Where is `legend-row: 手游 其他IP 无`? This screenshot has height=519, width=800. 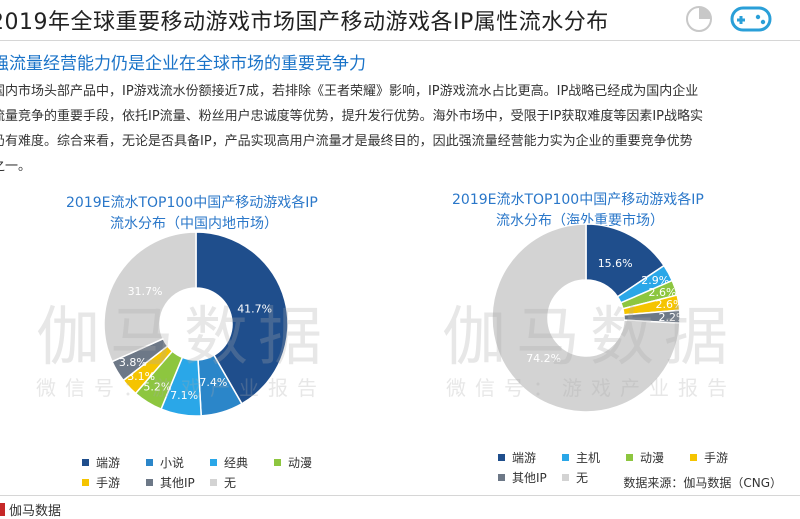 legend-row: 手游 其他IP 无 is located at coordinates (210, 482).